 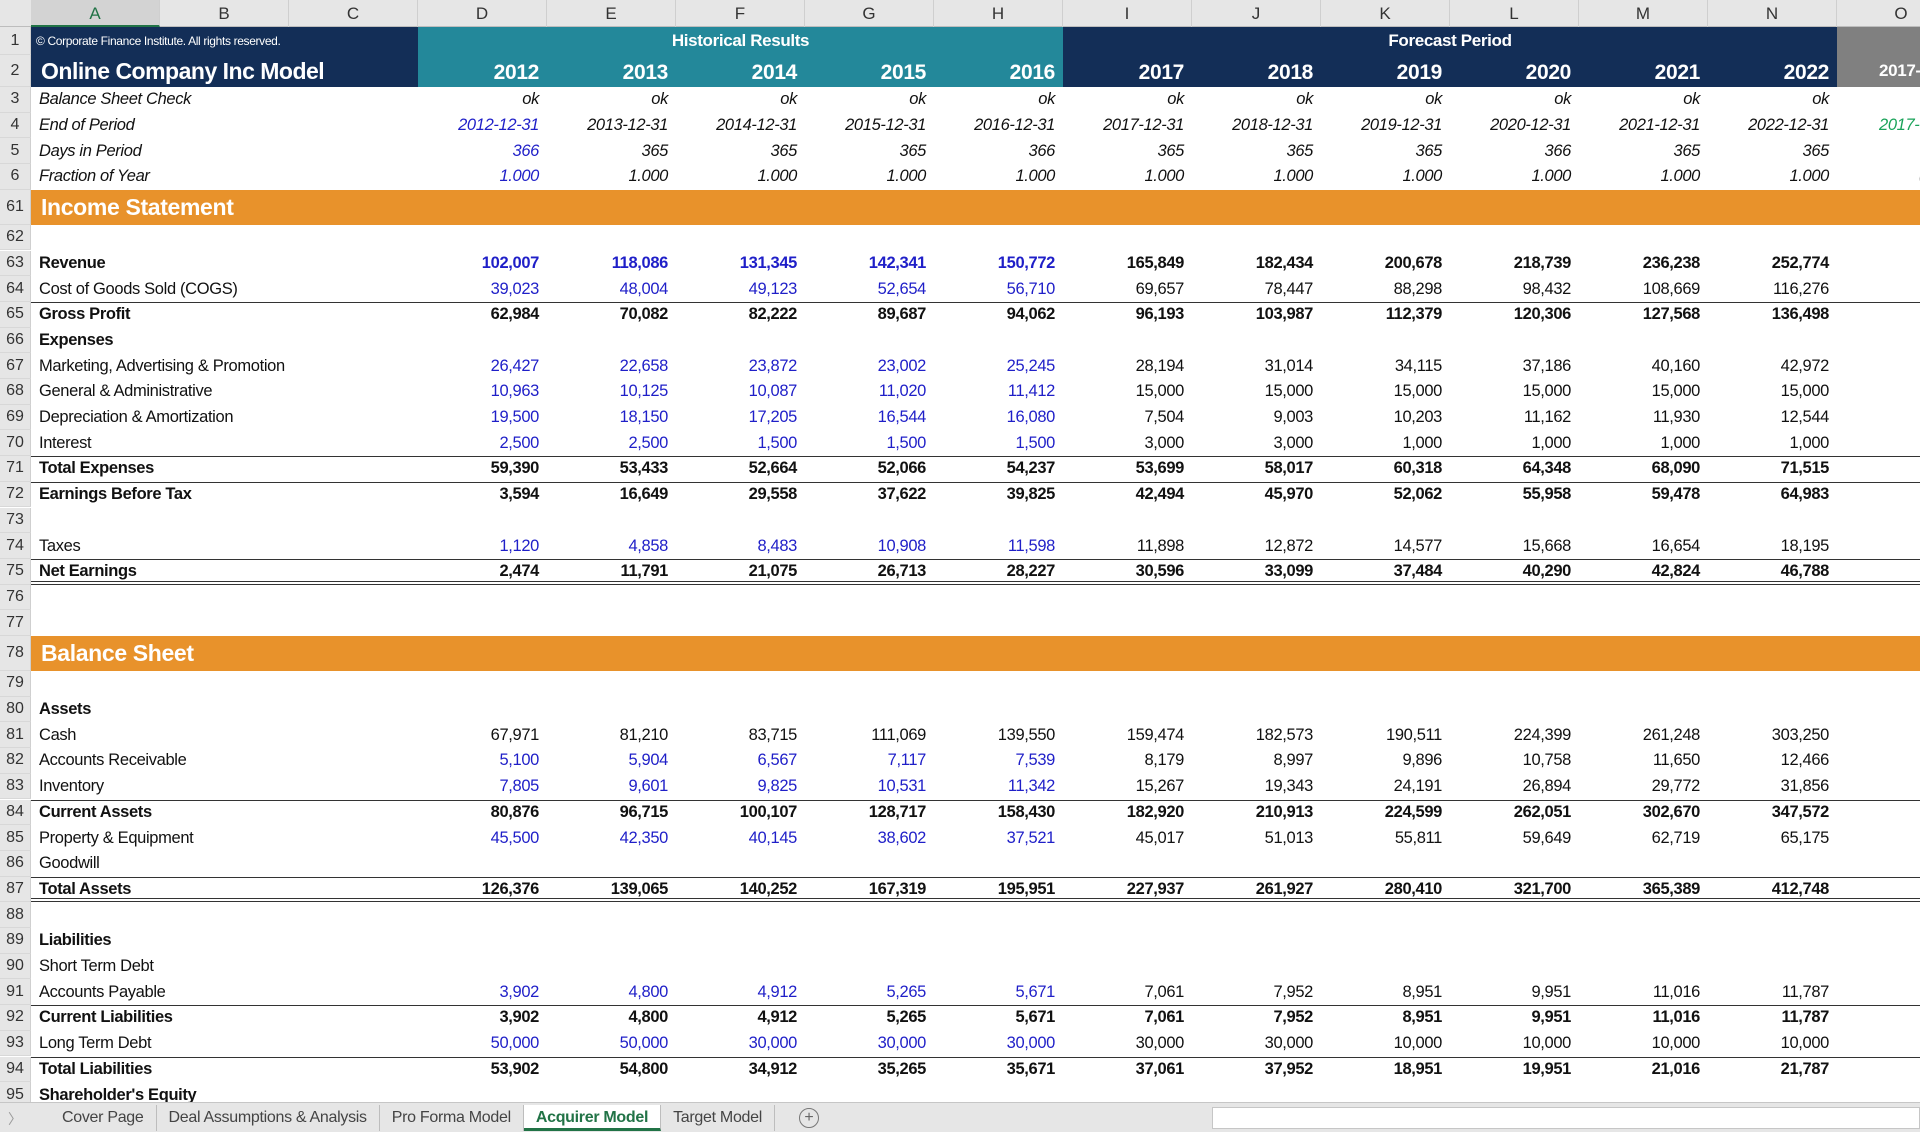 What do you see at coordinates (777, 545) in the screenshot?
I see `cell-value: 8,483` at bounding box center [777, 545].